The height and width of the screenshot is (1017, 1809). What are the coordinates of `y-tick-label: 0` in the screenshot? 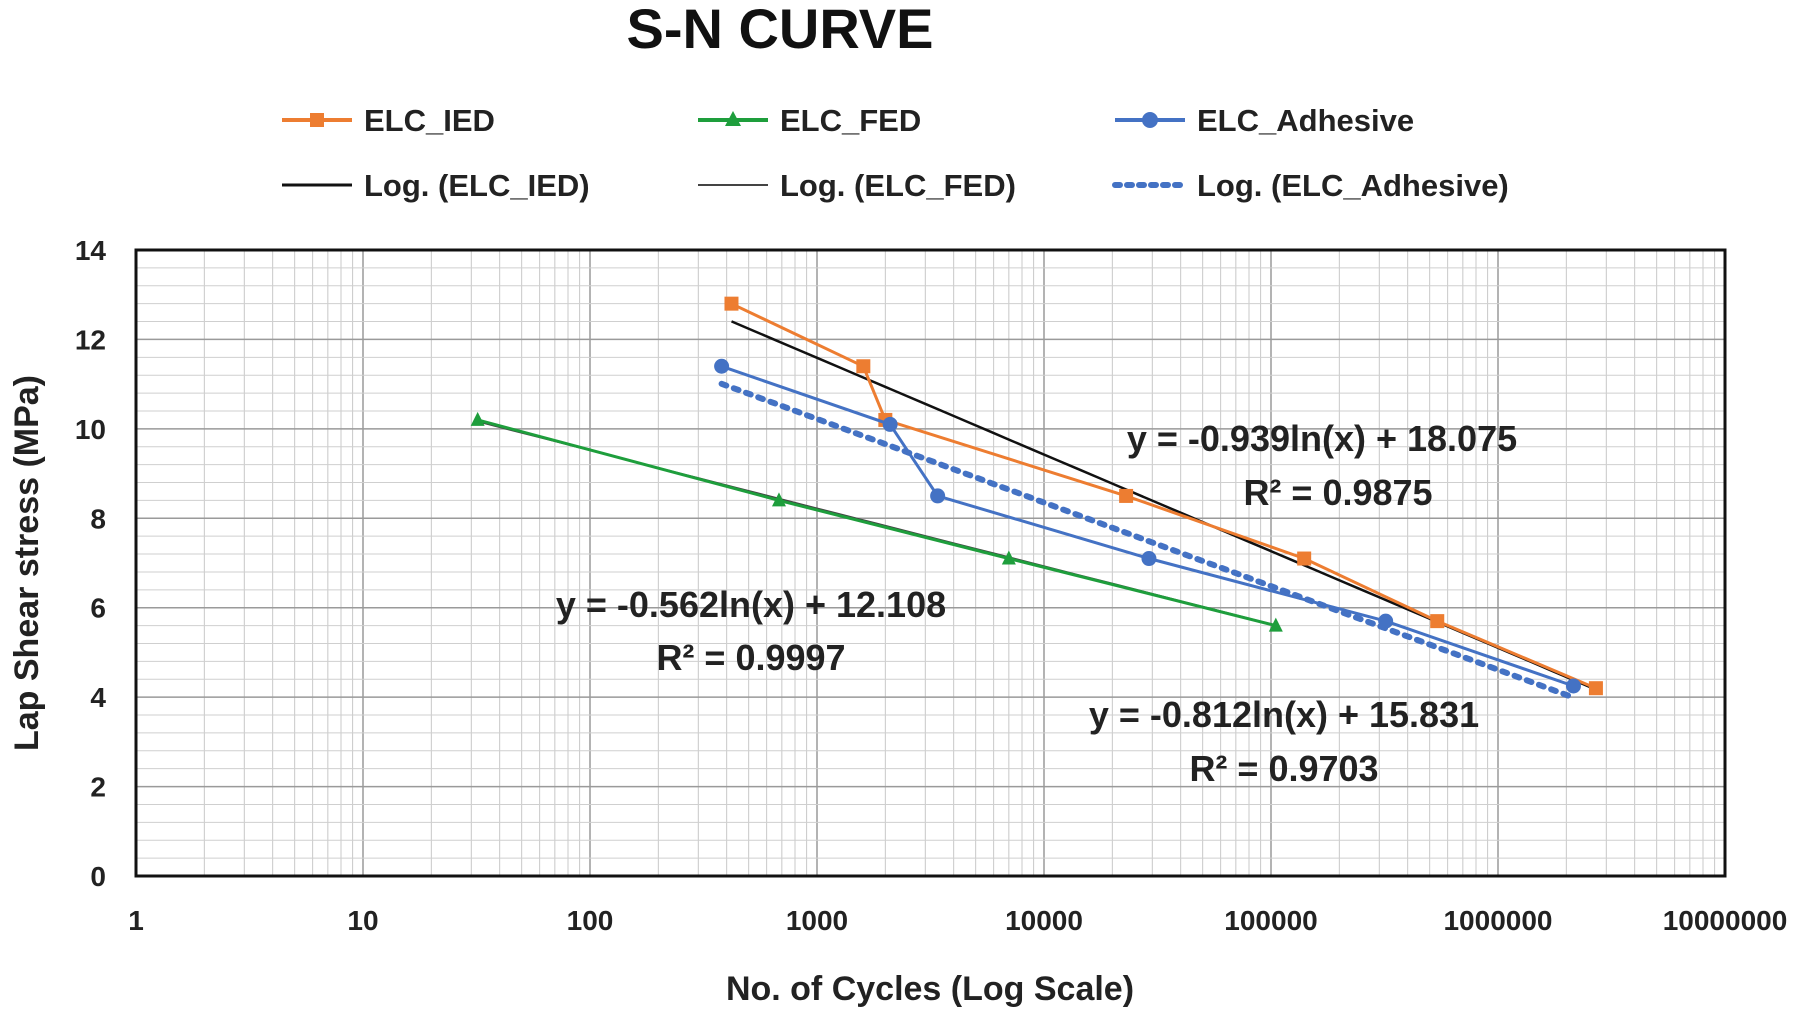 It's located at (98, 876).